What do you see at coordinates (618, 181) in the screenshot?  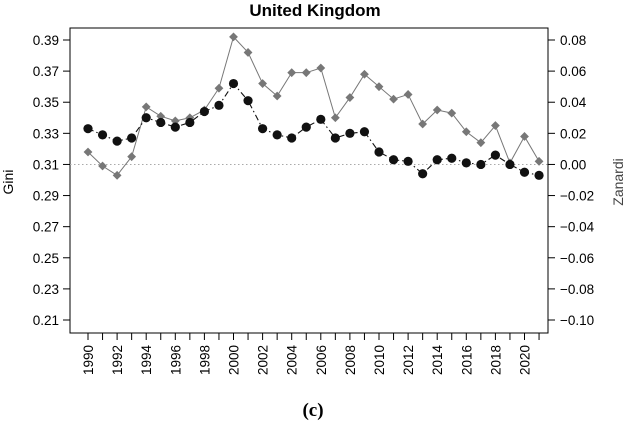 I see `y-axis-label-right: Zanardi` at bounding box center [618, 181].